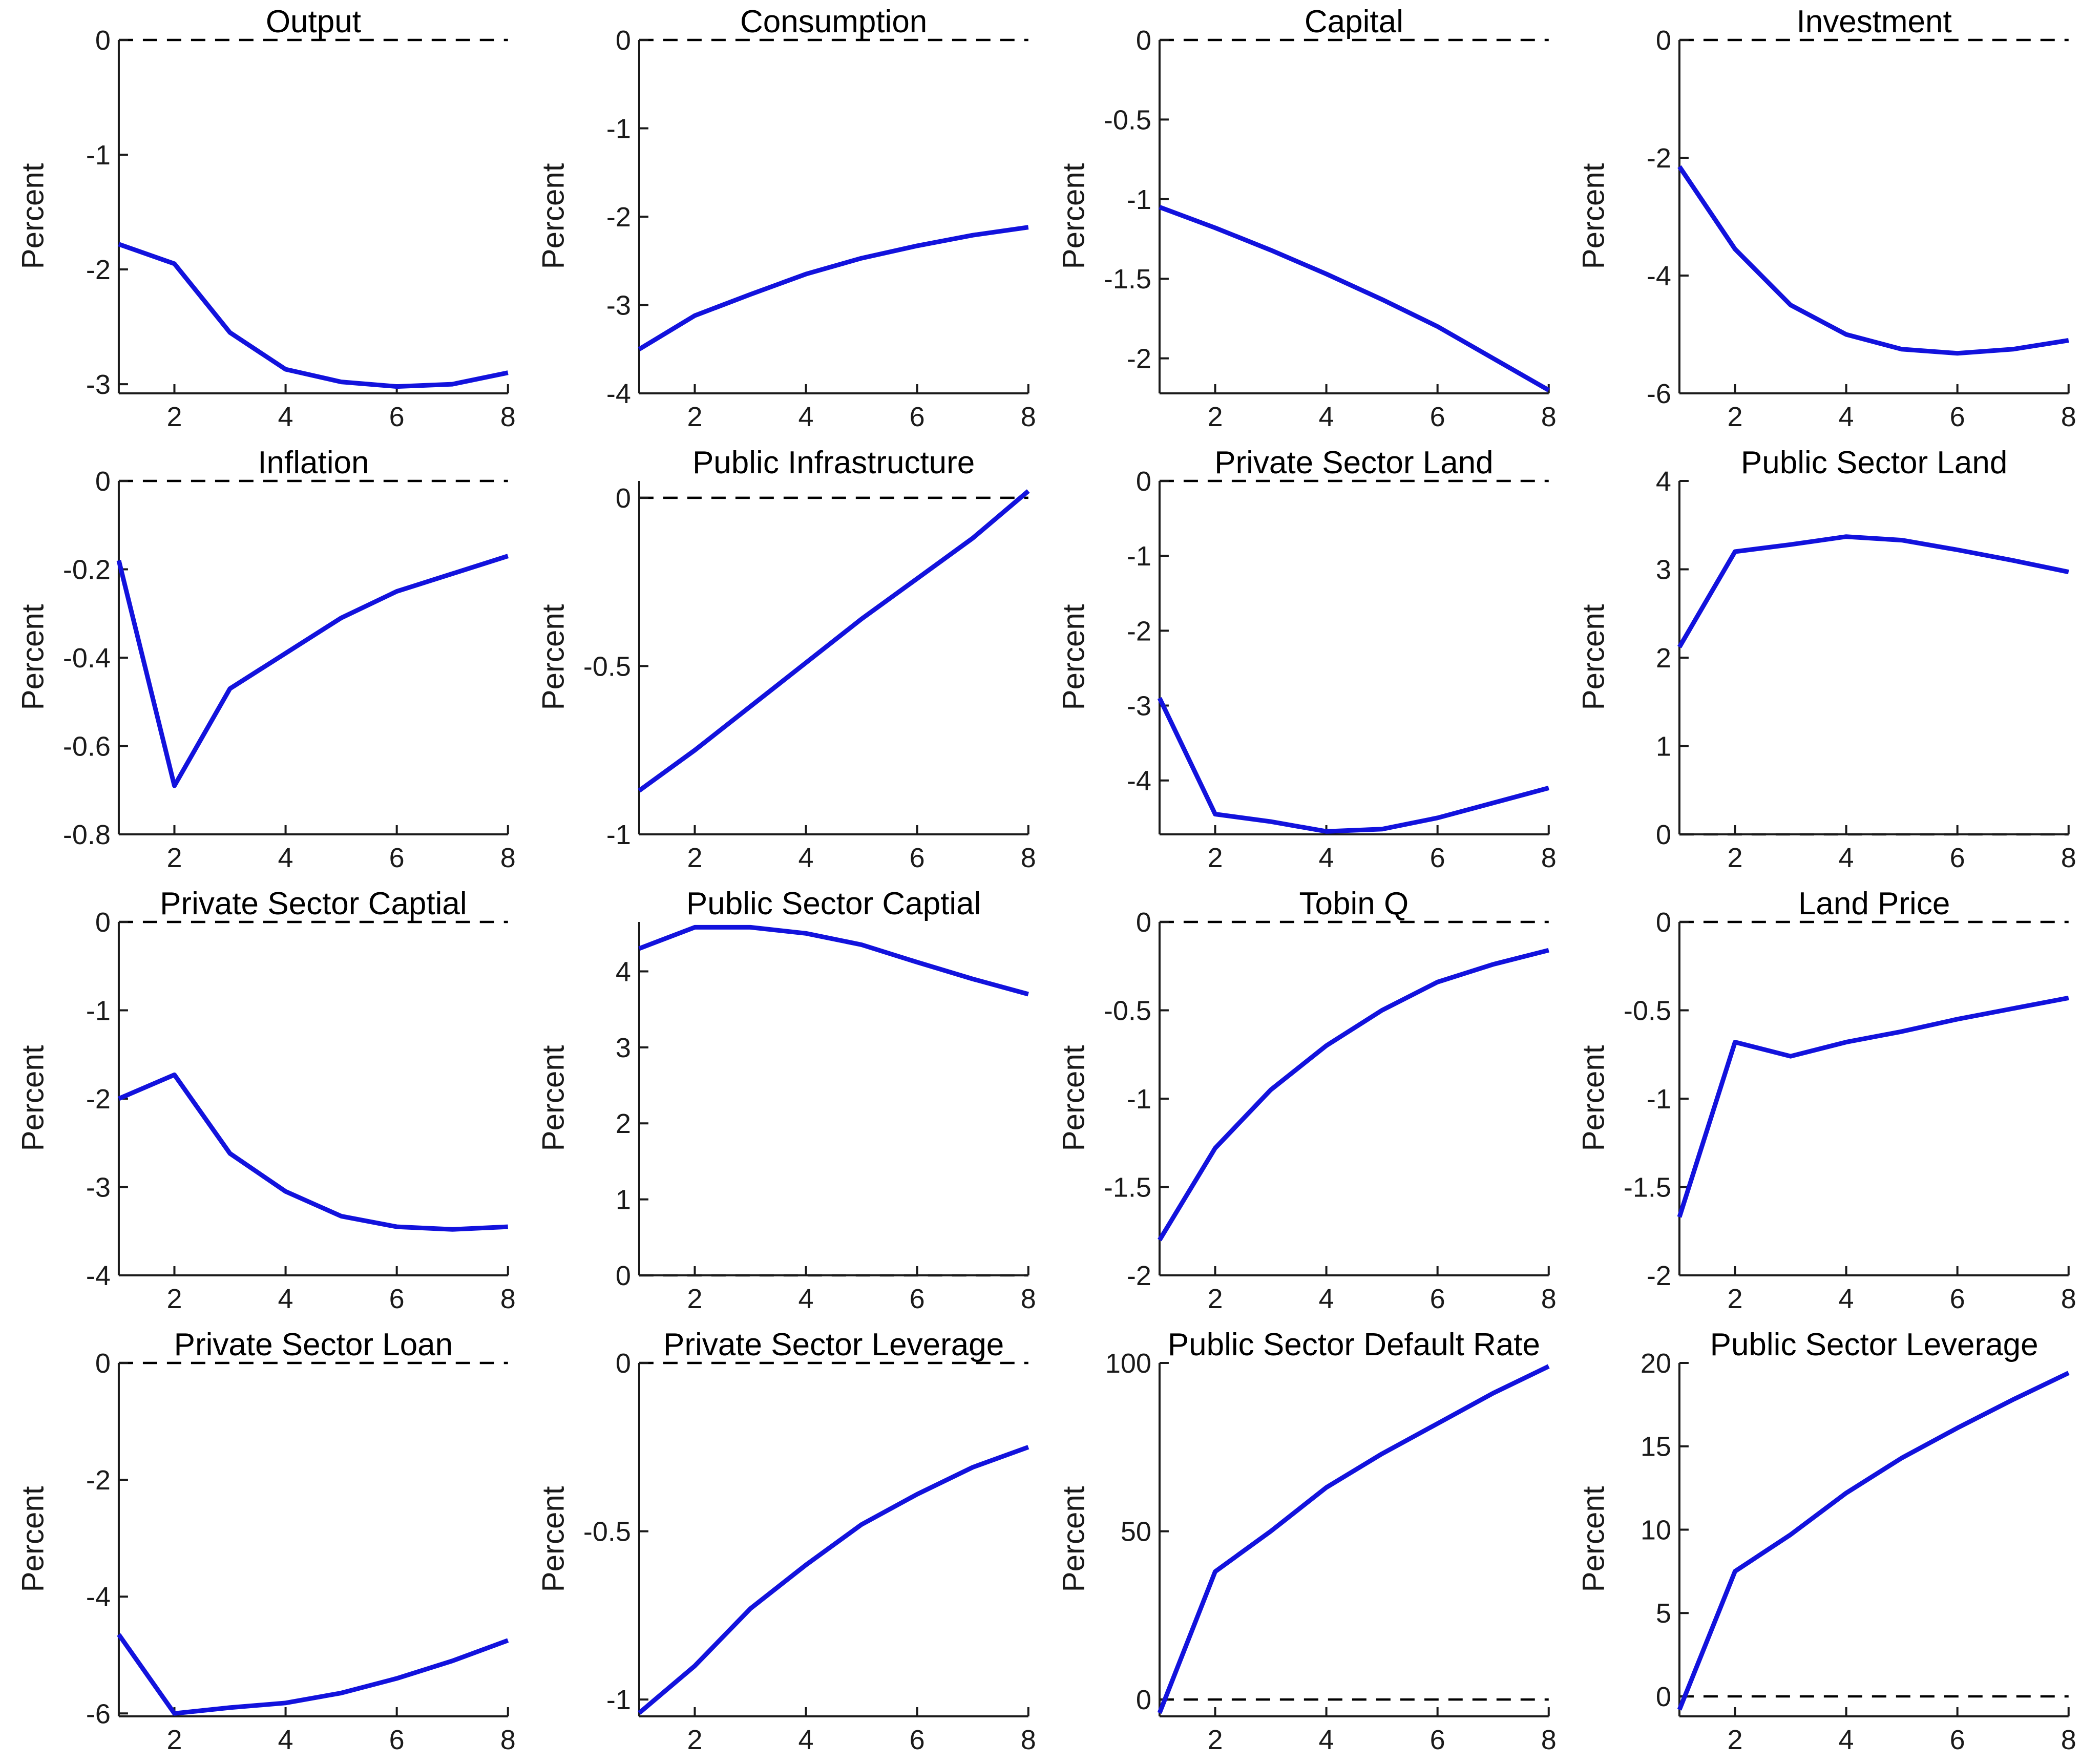 The width and height of the screenshot is (2081, 1764). Describe the element at coordinates (1874, 21) in the screenshot. I see `chart-title: Investment` at that location.